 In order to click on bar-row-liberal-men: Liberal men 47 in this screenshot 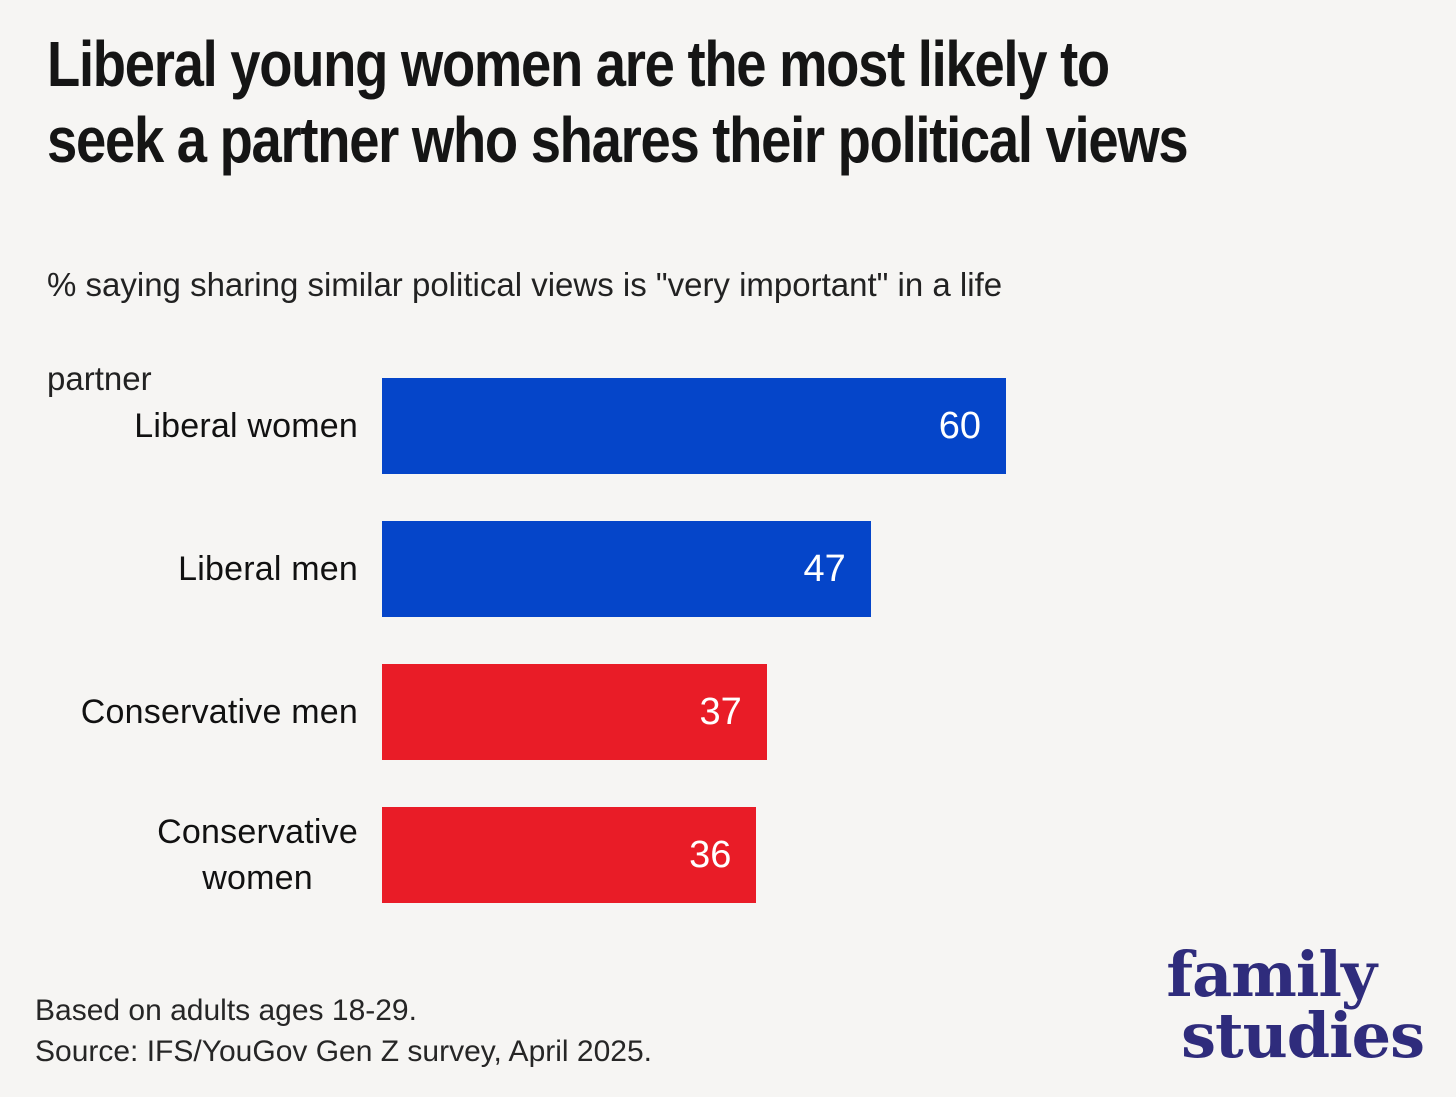, I will do `click(728, 569)`.